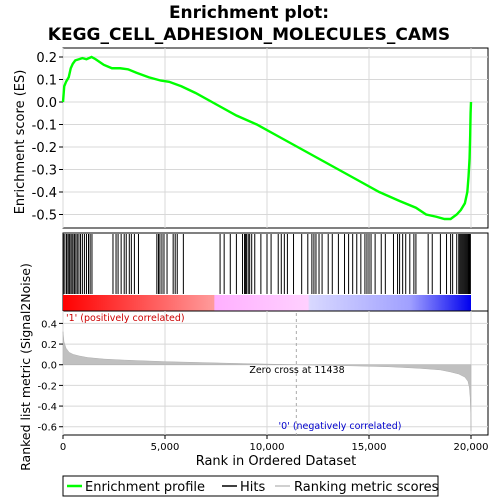  I want to click on x-tick-label: 20,000, so click(471, 447).